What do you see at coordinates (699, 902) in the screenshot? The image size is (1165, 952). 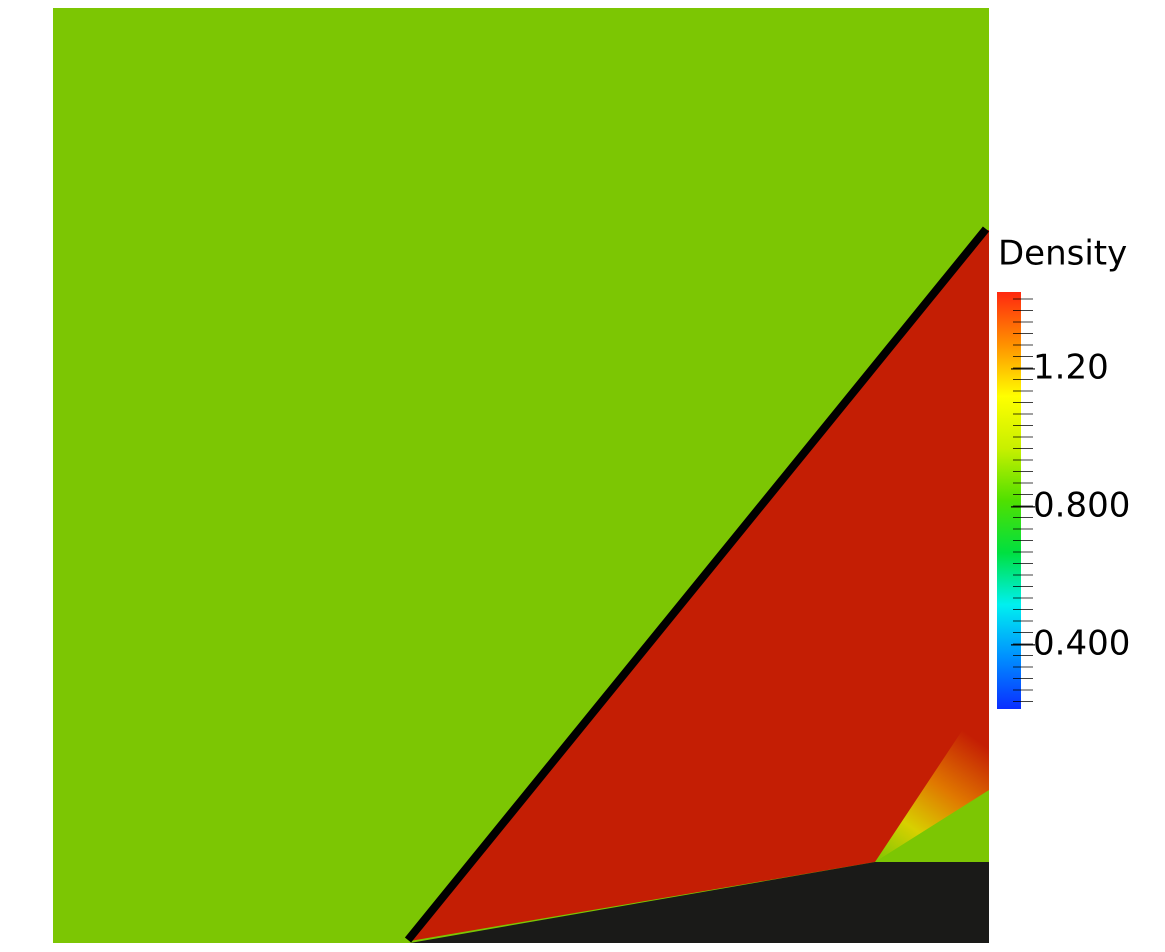 I see `wedge` at bounding box center [699, 902].